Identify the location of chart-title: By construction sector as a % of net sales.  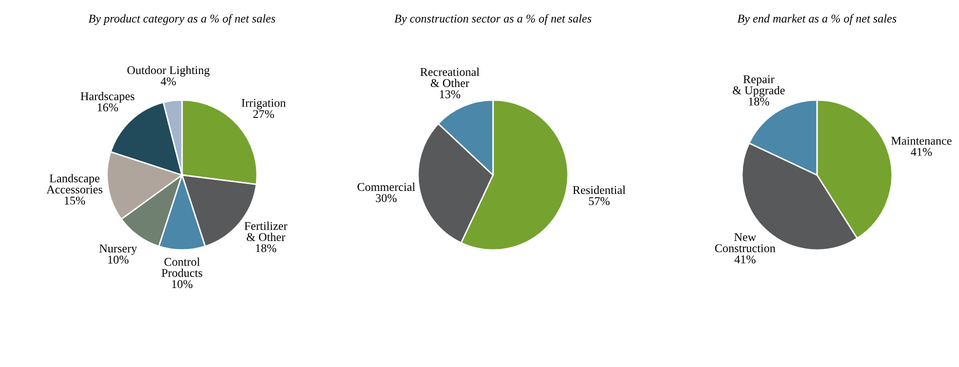
(493, 19).